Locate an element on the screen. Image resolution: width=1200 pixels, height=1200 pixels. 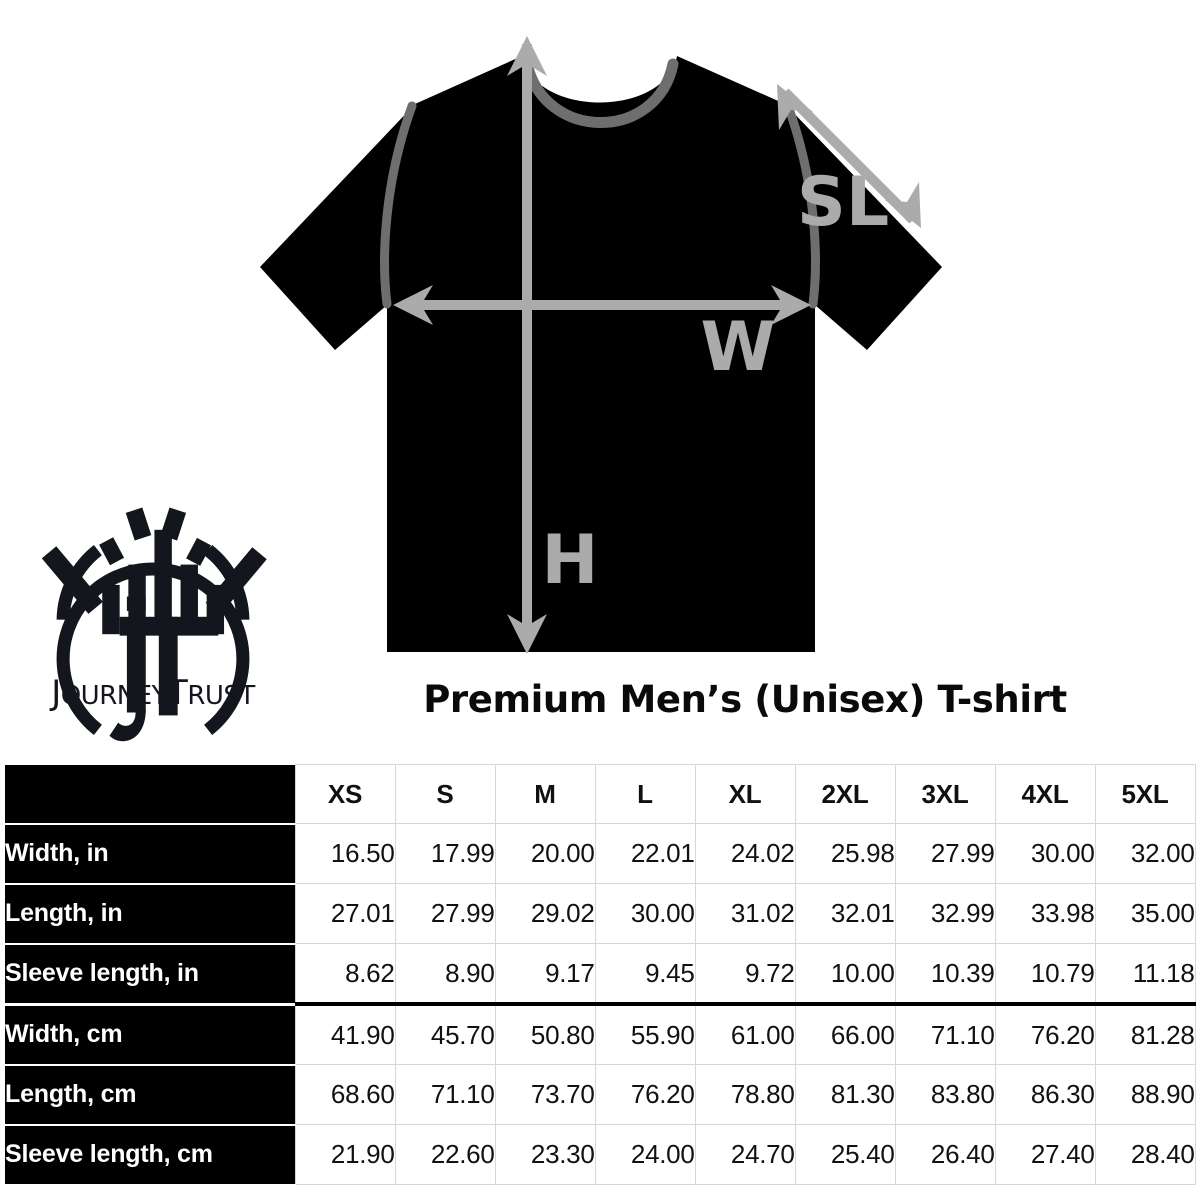
row-label-sleeve-in: Sleeve length, in is located at coordinates (150, 974).